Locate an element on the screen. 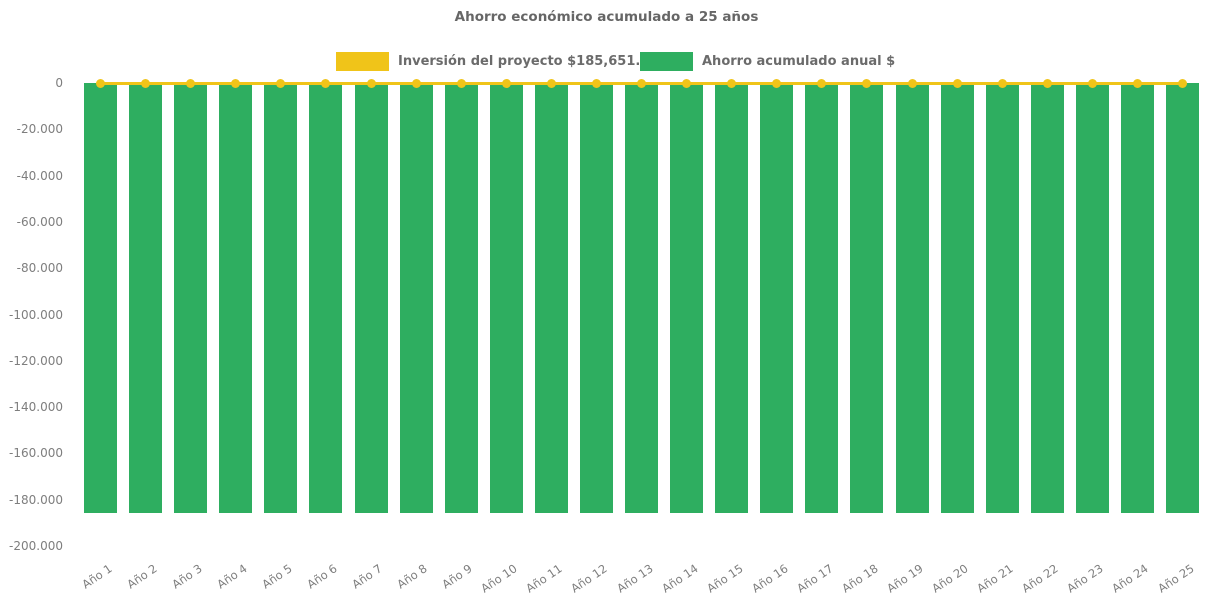 Image resolution: width=1213 pixels, height=606 pixels. bar-año-3 is located at coordinates (191, 298).